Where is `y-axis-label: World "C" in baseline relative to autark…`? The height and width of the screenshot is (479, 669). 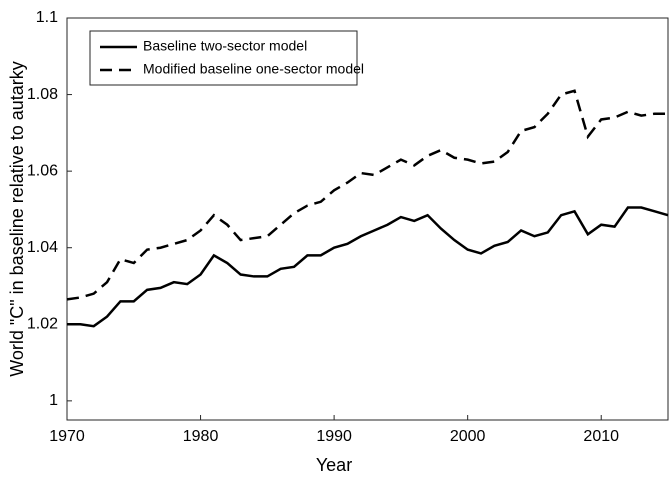 y-axis-label: World "C" in baseline relative to autark… is located at coordinates (17, 219).